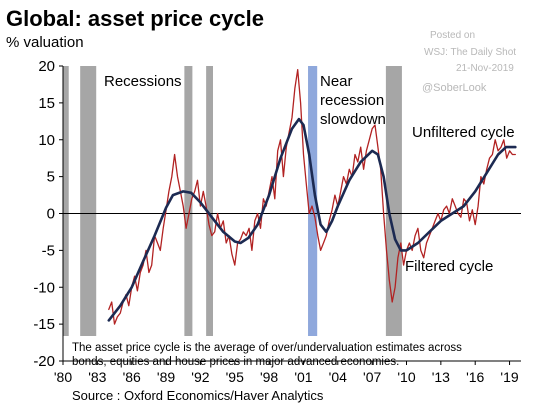 This screenshot has width=541, height=408. Describe the element at coordinates (51, 177) in the screenshot. I see `y-tick-label: 5` at that location.